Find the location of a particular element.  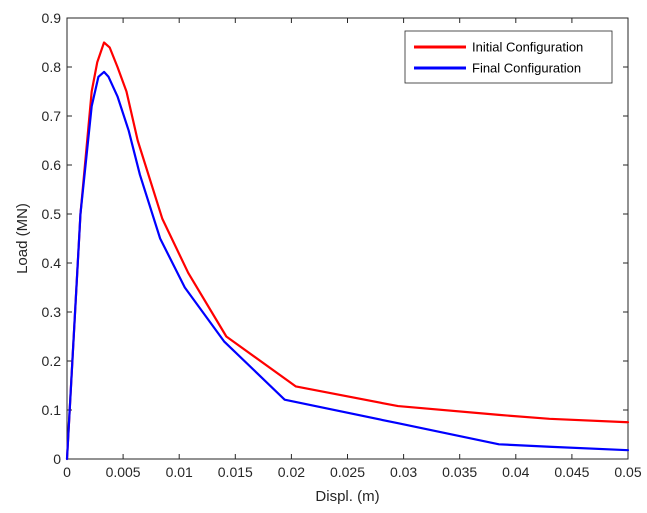

legend-label-final-configuration: Final Configuration is located at coordinates (526, 68).